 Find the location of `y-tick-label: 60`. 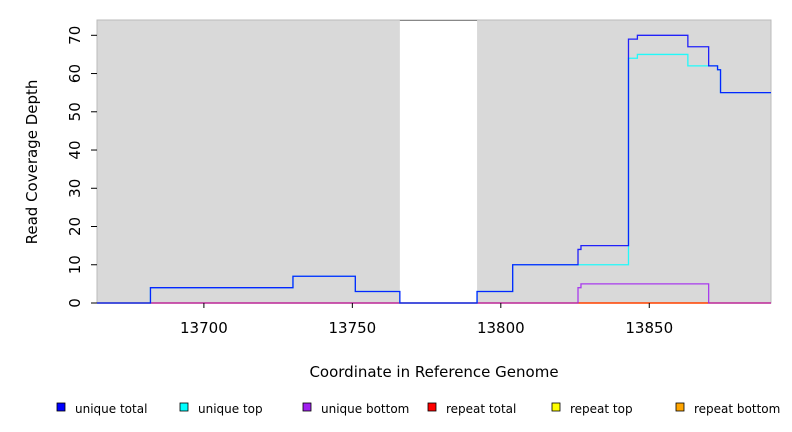

y-tick-label: 60 is located at coordinates (75, 73).